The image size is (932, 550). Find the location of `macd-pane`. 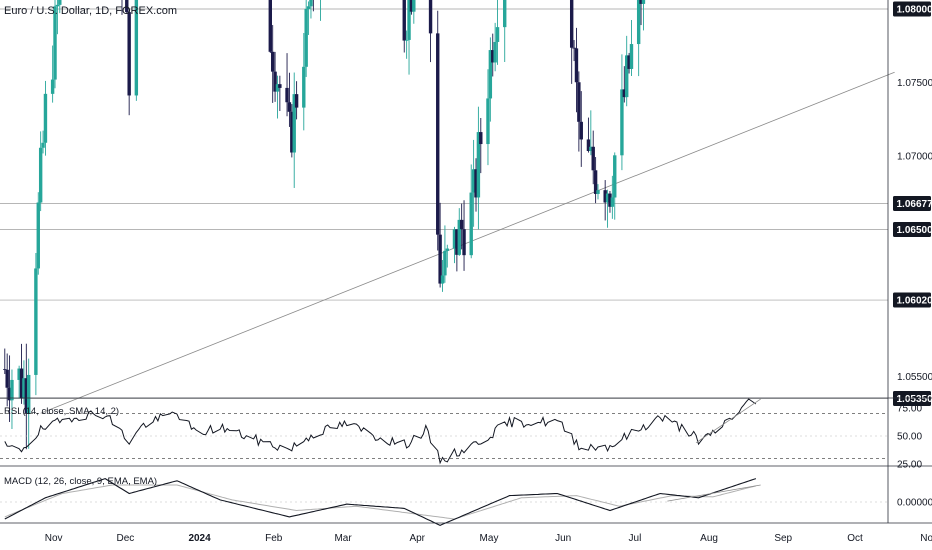

macd-pane is located at coordinates (444, 502).